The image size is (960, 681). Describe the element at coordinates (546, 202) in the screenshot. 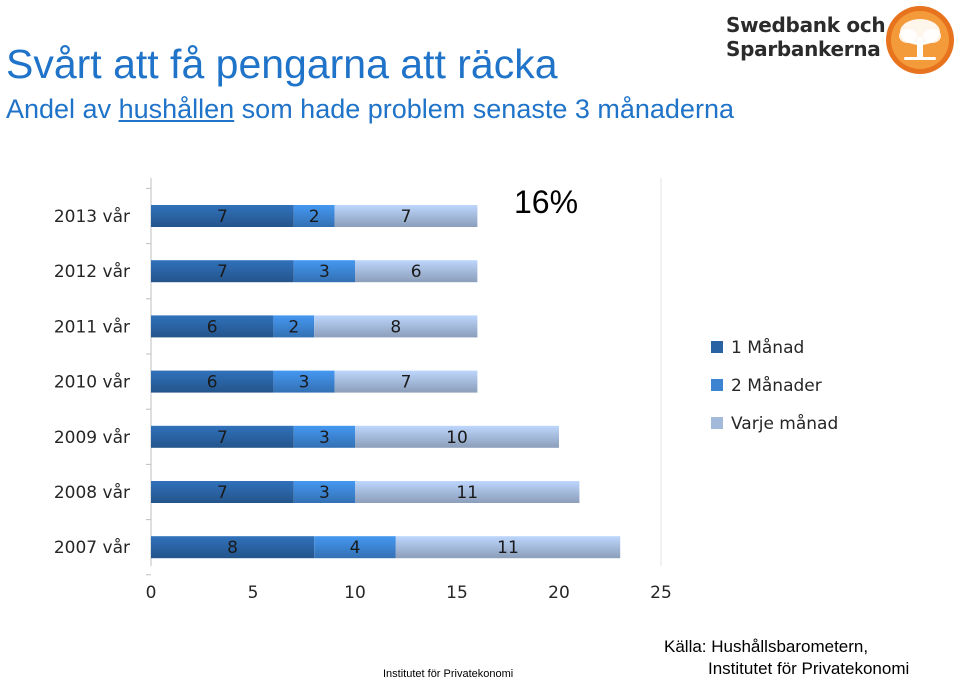

I see `highlight-percentage: 16%` at that location.